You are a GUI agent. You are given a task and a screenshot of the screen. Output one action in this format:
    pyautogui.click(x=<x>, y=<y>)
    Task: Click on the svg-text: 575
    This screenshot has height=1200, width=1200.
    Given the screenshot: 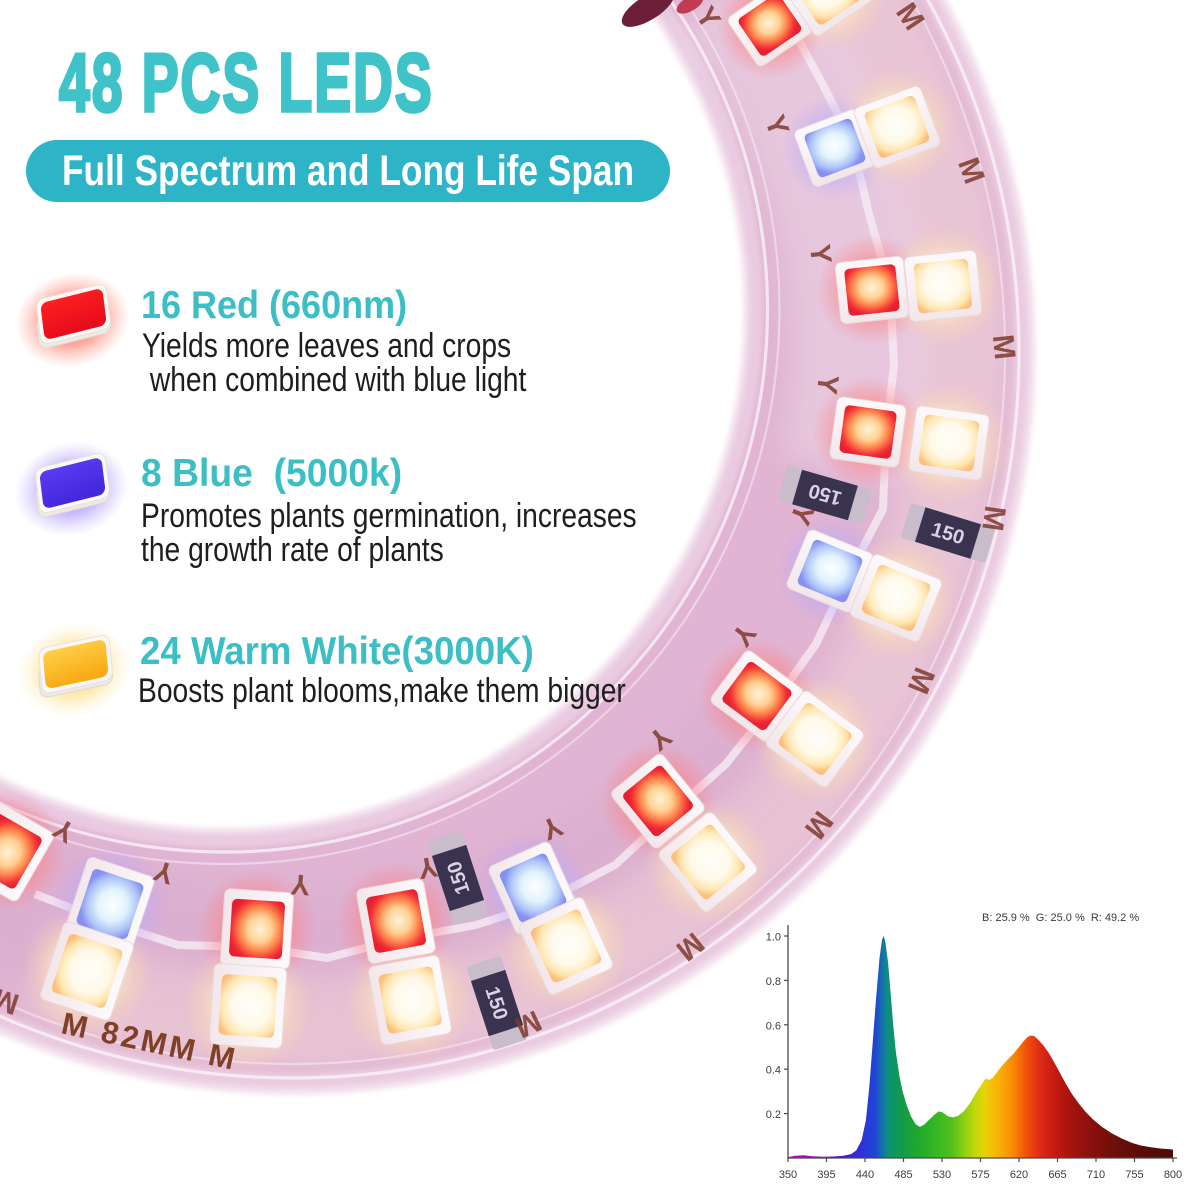 What is the action you would take?
    pyautogui.click(x=980, y=1175)
    